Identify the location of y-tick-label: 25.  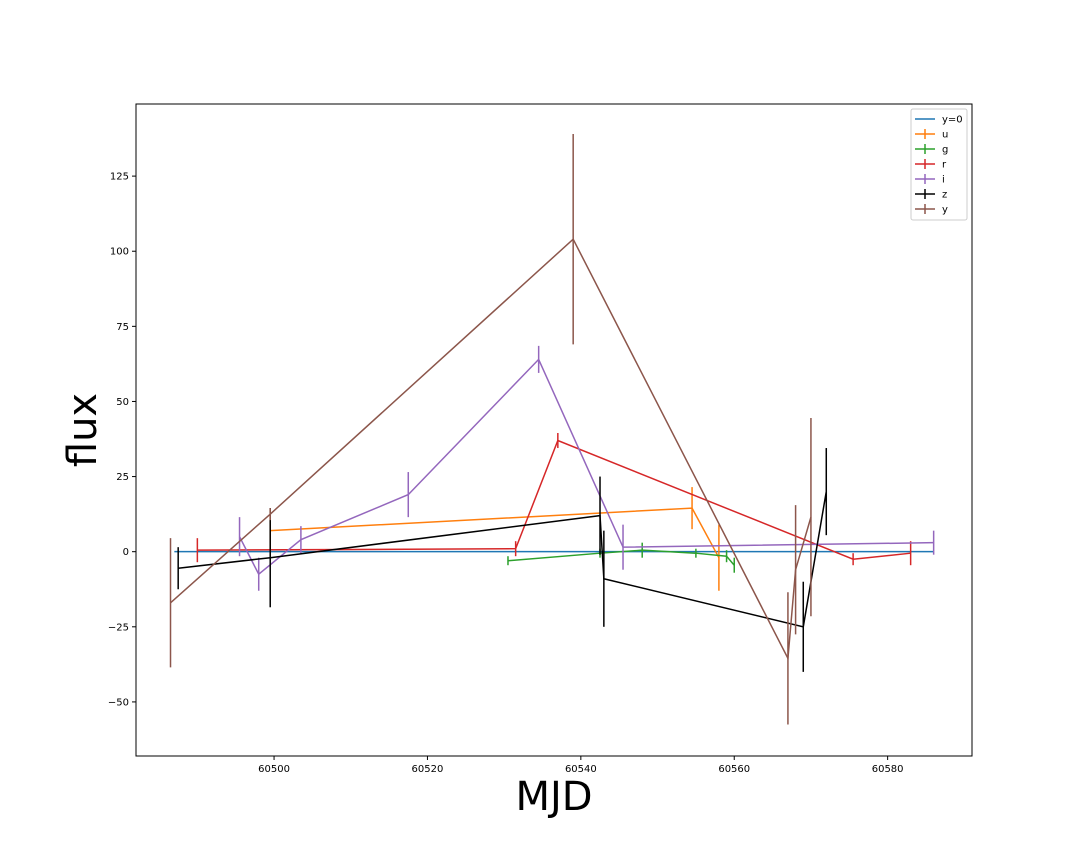
(122, 477).